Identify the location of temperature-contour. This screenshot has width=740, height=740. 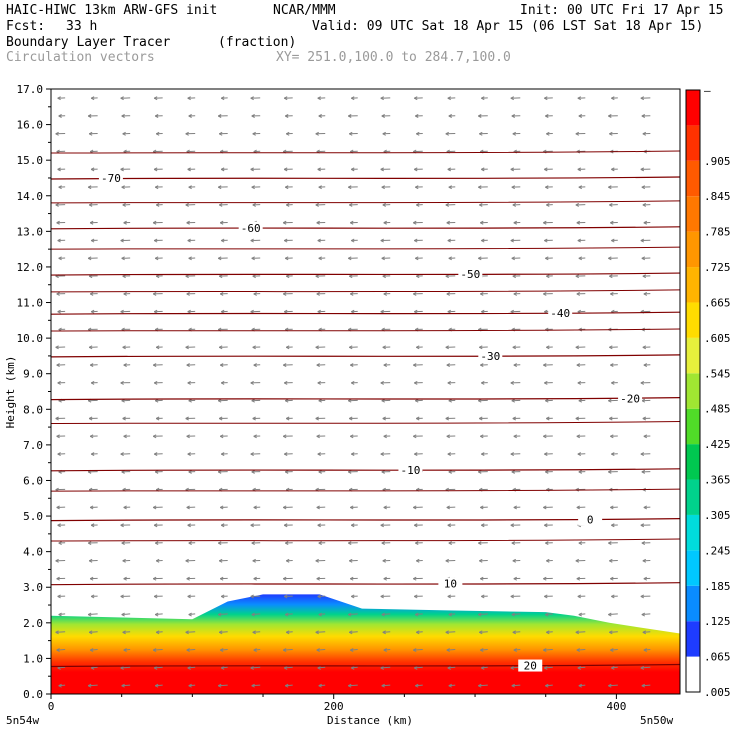
(365, 665).